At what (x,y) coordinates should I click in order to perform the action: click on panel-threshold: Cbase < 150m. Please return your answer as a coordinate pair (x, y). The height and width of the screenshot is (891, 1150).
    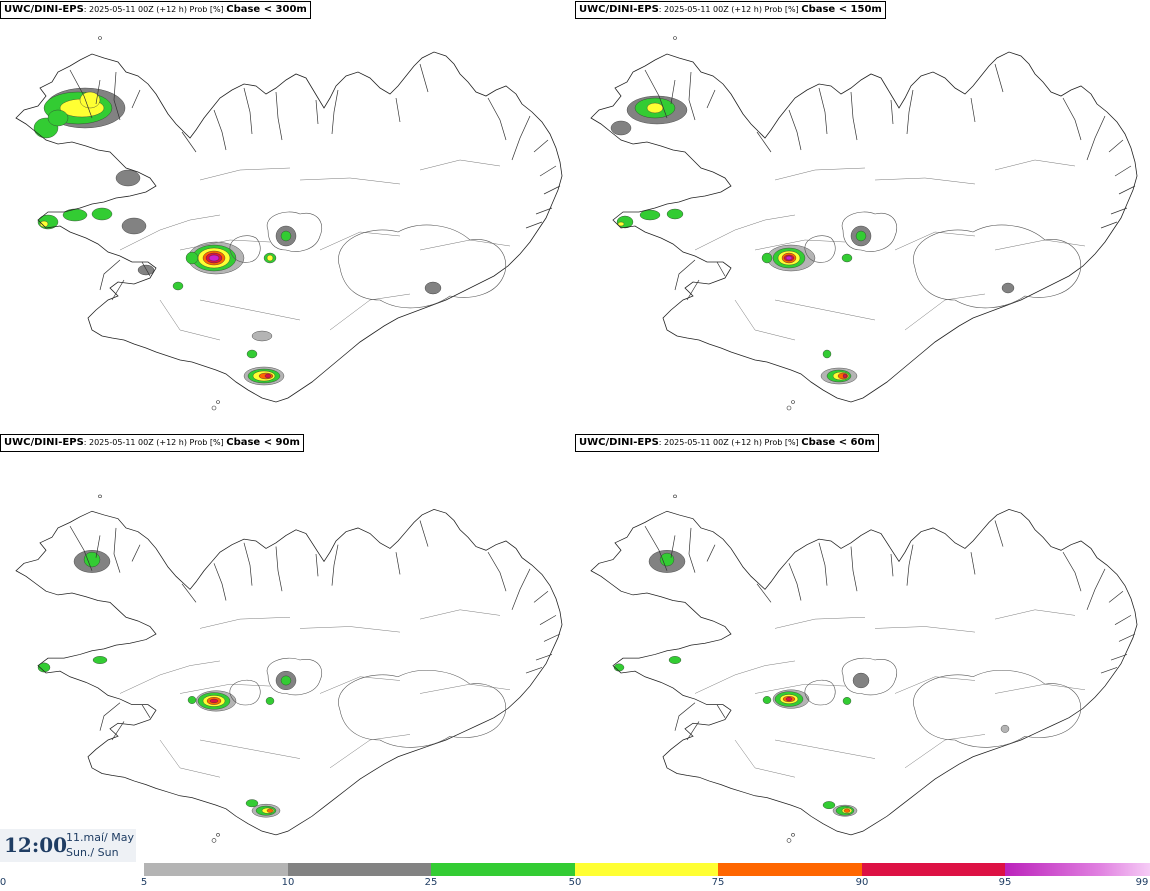
    Looking at the image, I should click on (841, 9).